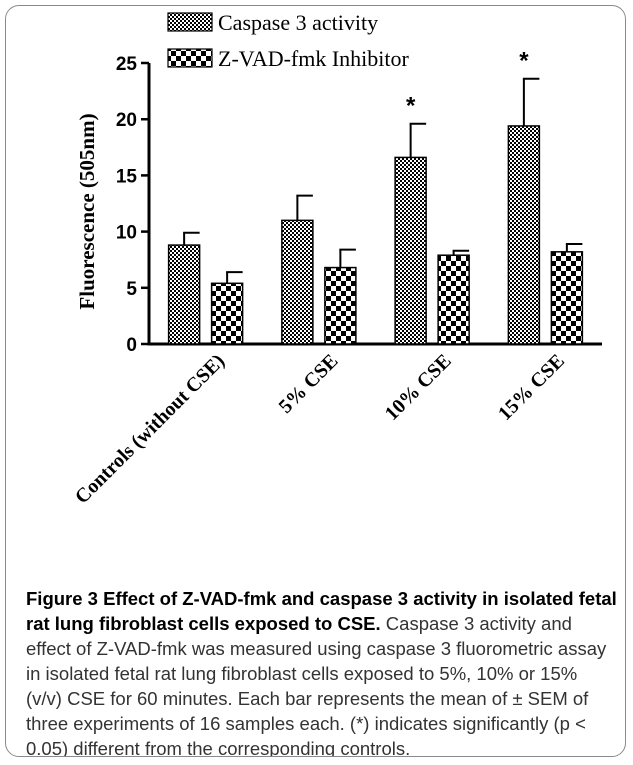  I want to click on y-axis-label: Fluorescence (505nm), so click(87, 211).